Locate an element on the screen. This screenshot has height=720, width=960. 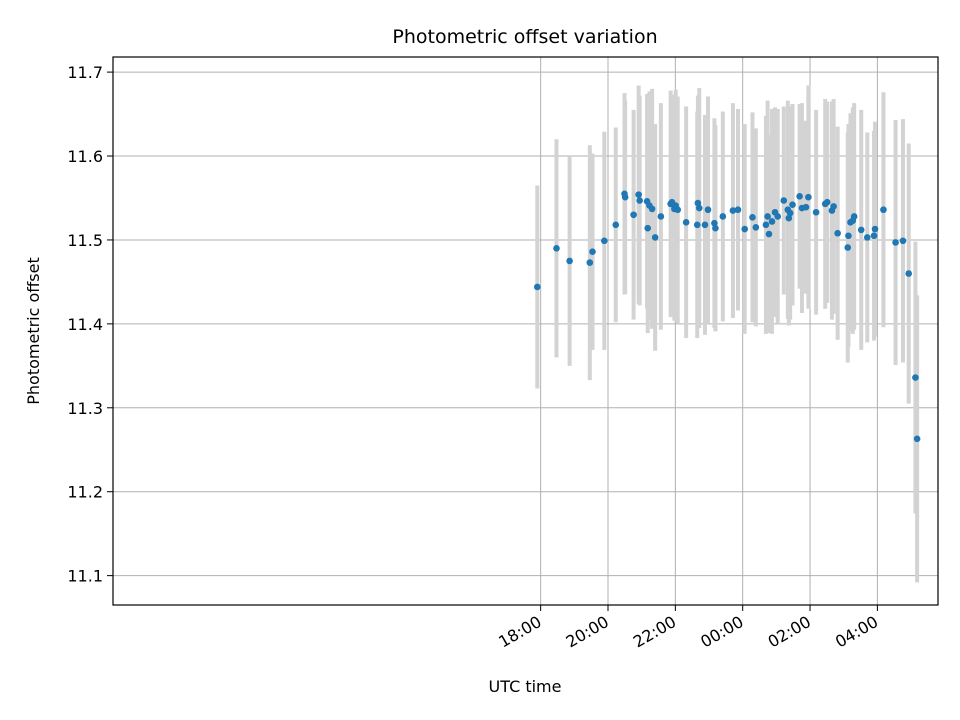
y-axis-label: Photometric offset is located at coordinates (33, 331).